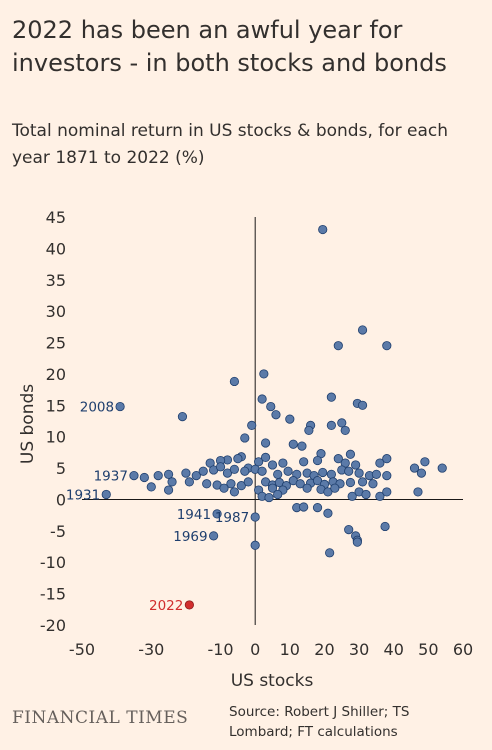  What do you see at coordinates (58, 531) in the screenshot?
I see `y-tick-label: -5` at bounding box center [58, 531].